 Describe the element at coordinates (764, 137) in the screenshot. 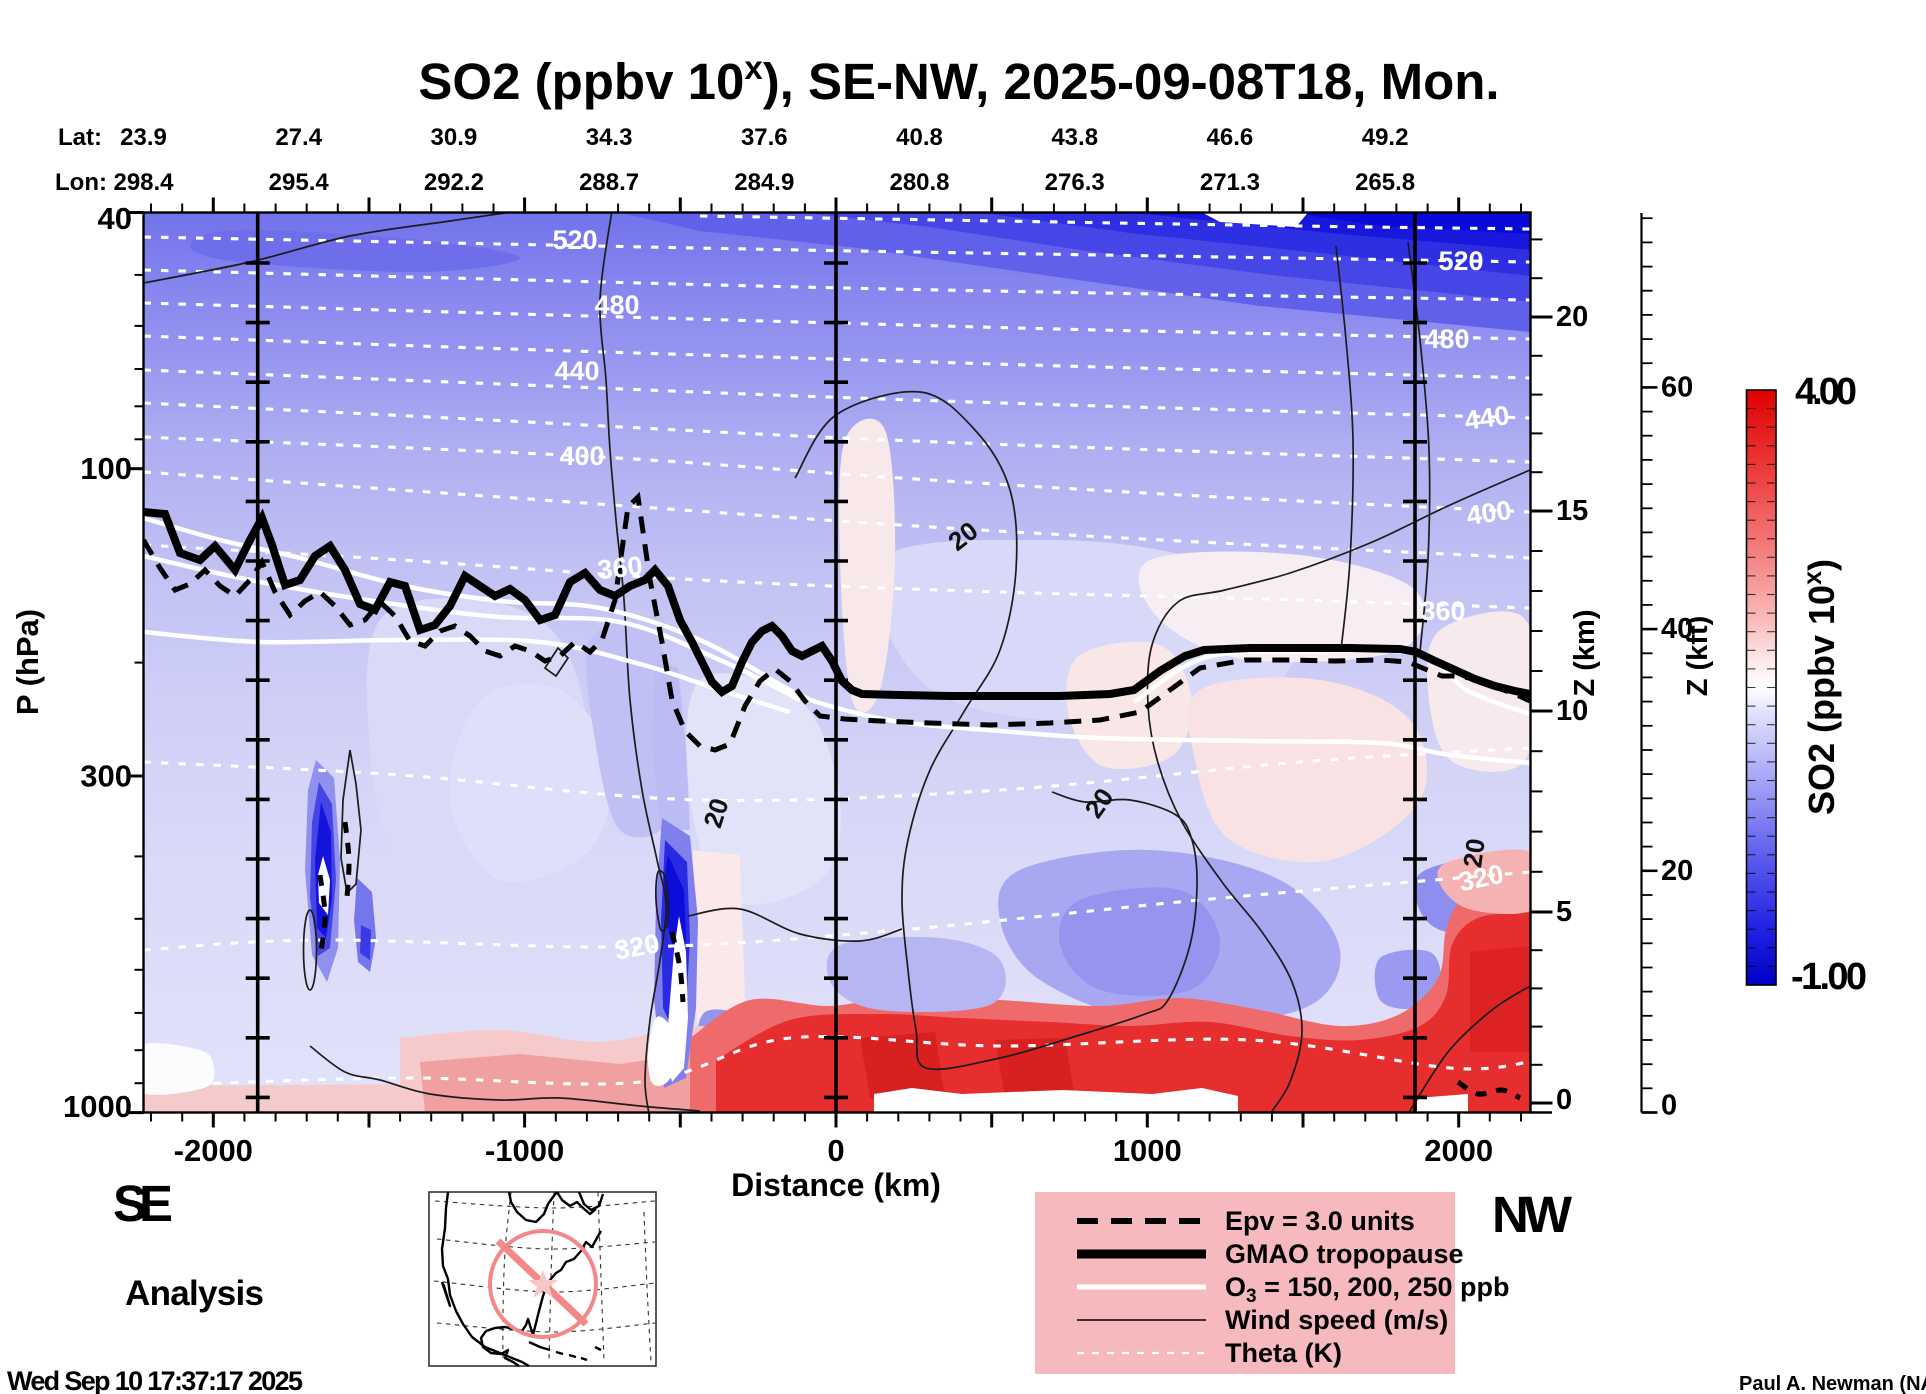

I see `svg-text: 37.6` at that location.